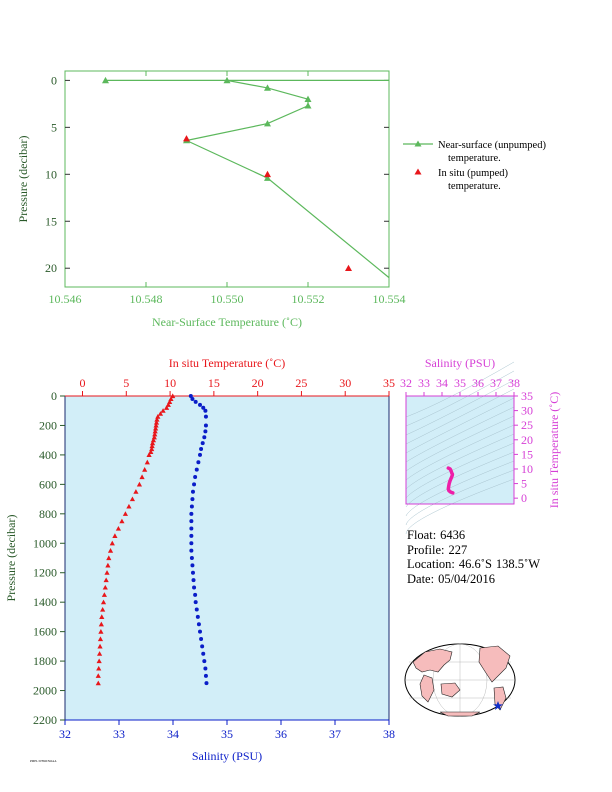 The image size is (612, 792). I want to click on float-label: Float:, so click(422, 535).